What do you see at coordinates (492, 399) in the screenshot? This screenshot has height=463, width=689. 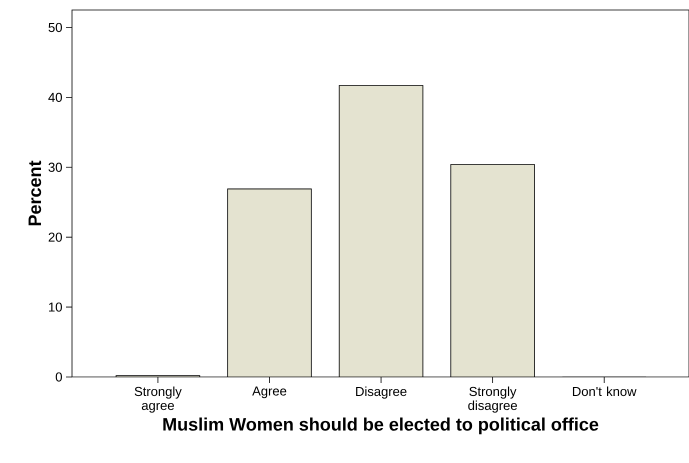 I see `x-tick-label: Strongly disagree` at bounding box center [492, 399].